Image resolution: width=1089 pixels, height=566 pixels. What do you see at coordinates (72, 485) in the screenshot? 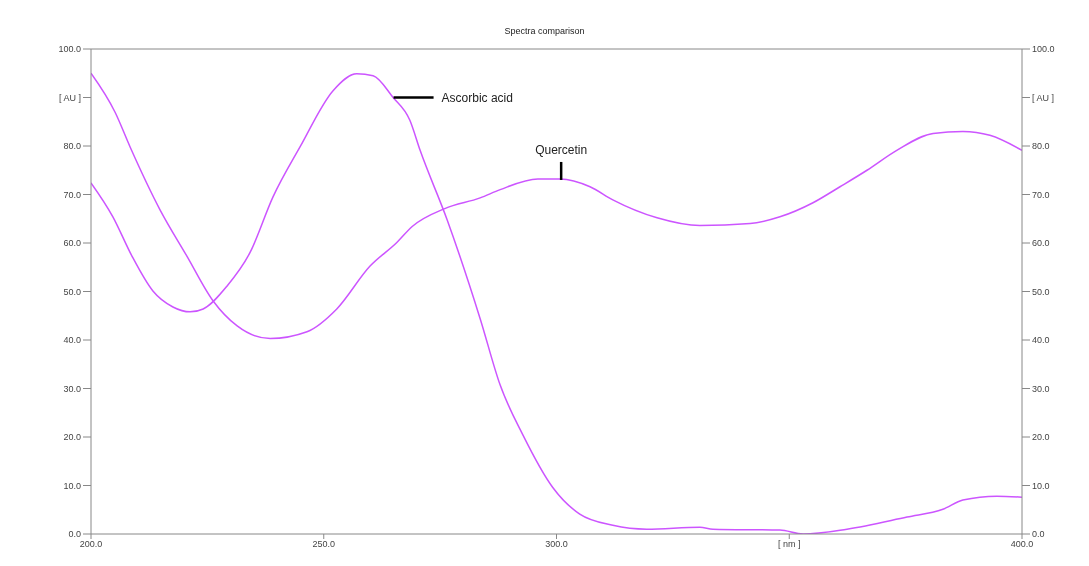
I see `y-tick-label: 10.0` at bounding box center [72, 485].